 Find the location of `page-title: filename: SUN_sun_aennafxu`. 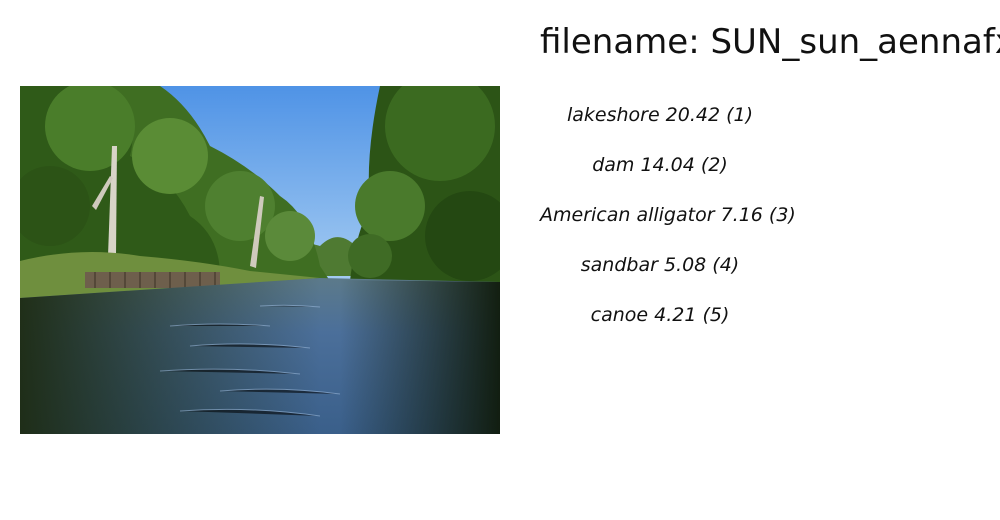

page-title: filename: SUN_sun_aennafxu is located at coordinates (770, 42).